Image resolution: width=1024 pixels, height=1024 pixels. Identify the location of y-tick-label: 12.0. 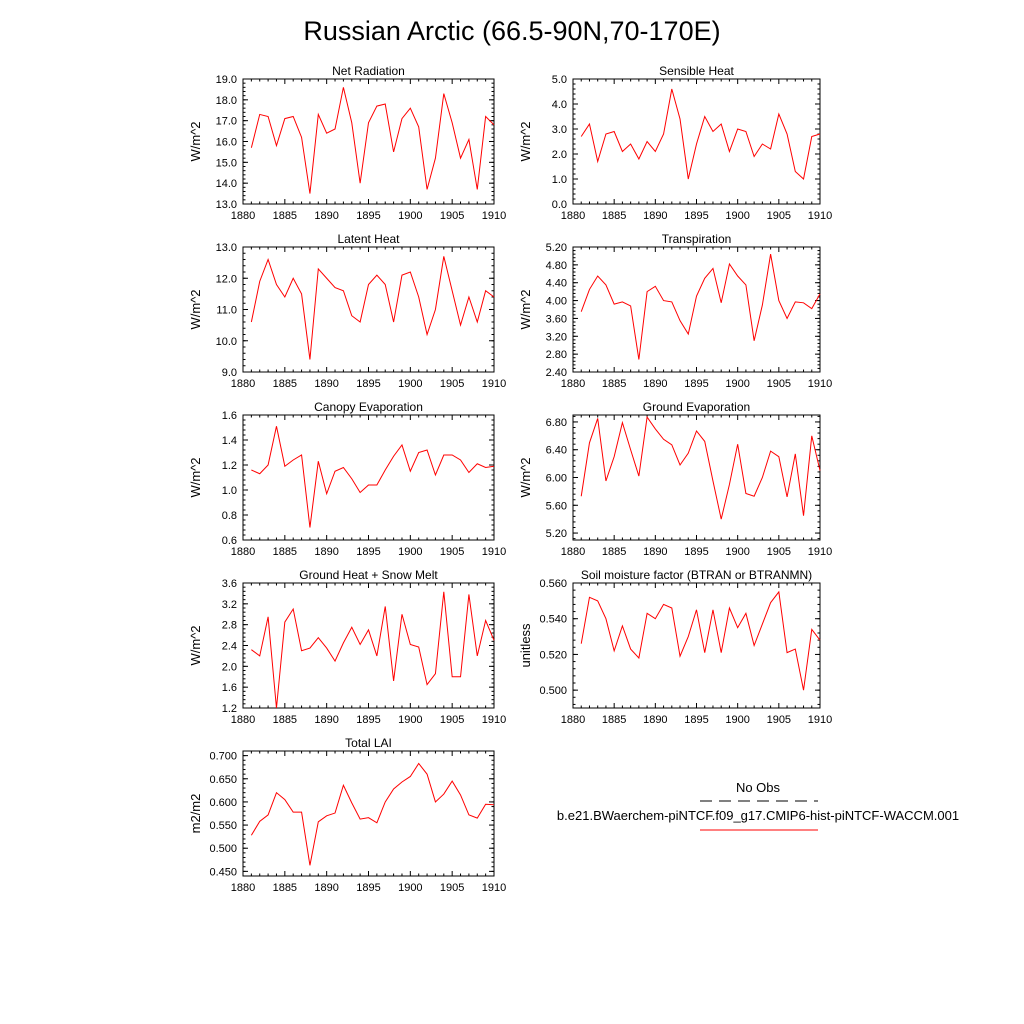
(226, 279).